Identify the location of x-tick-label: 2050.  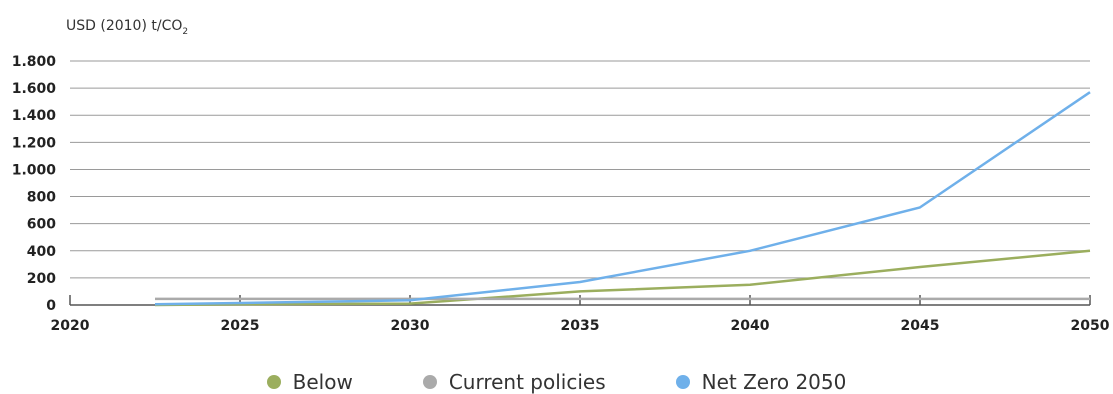
(1090, 326).